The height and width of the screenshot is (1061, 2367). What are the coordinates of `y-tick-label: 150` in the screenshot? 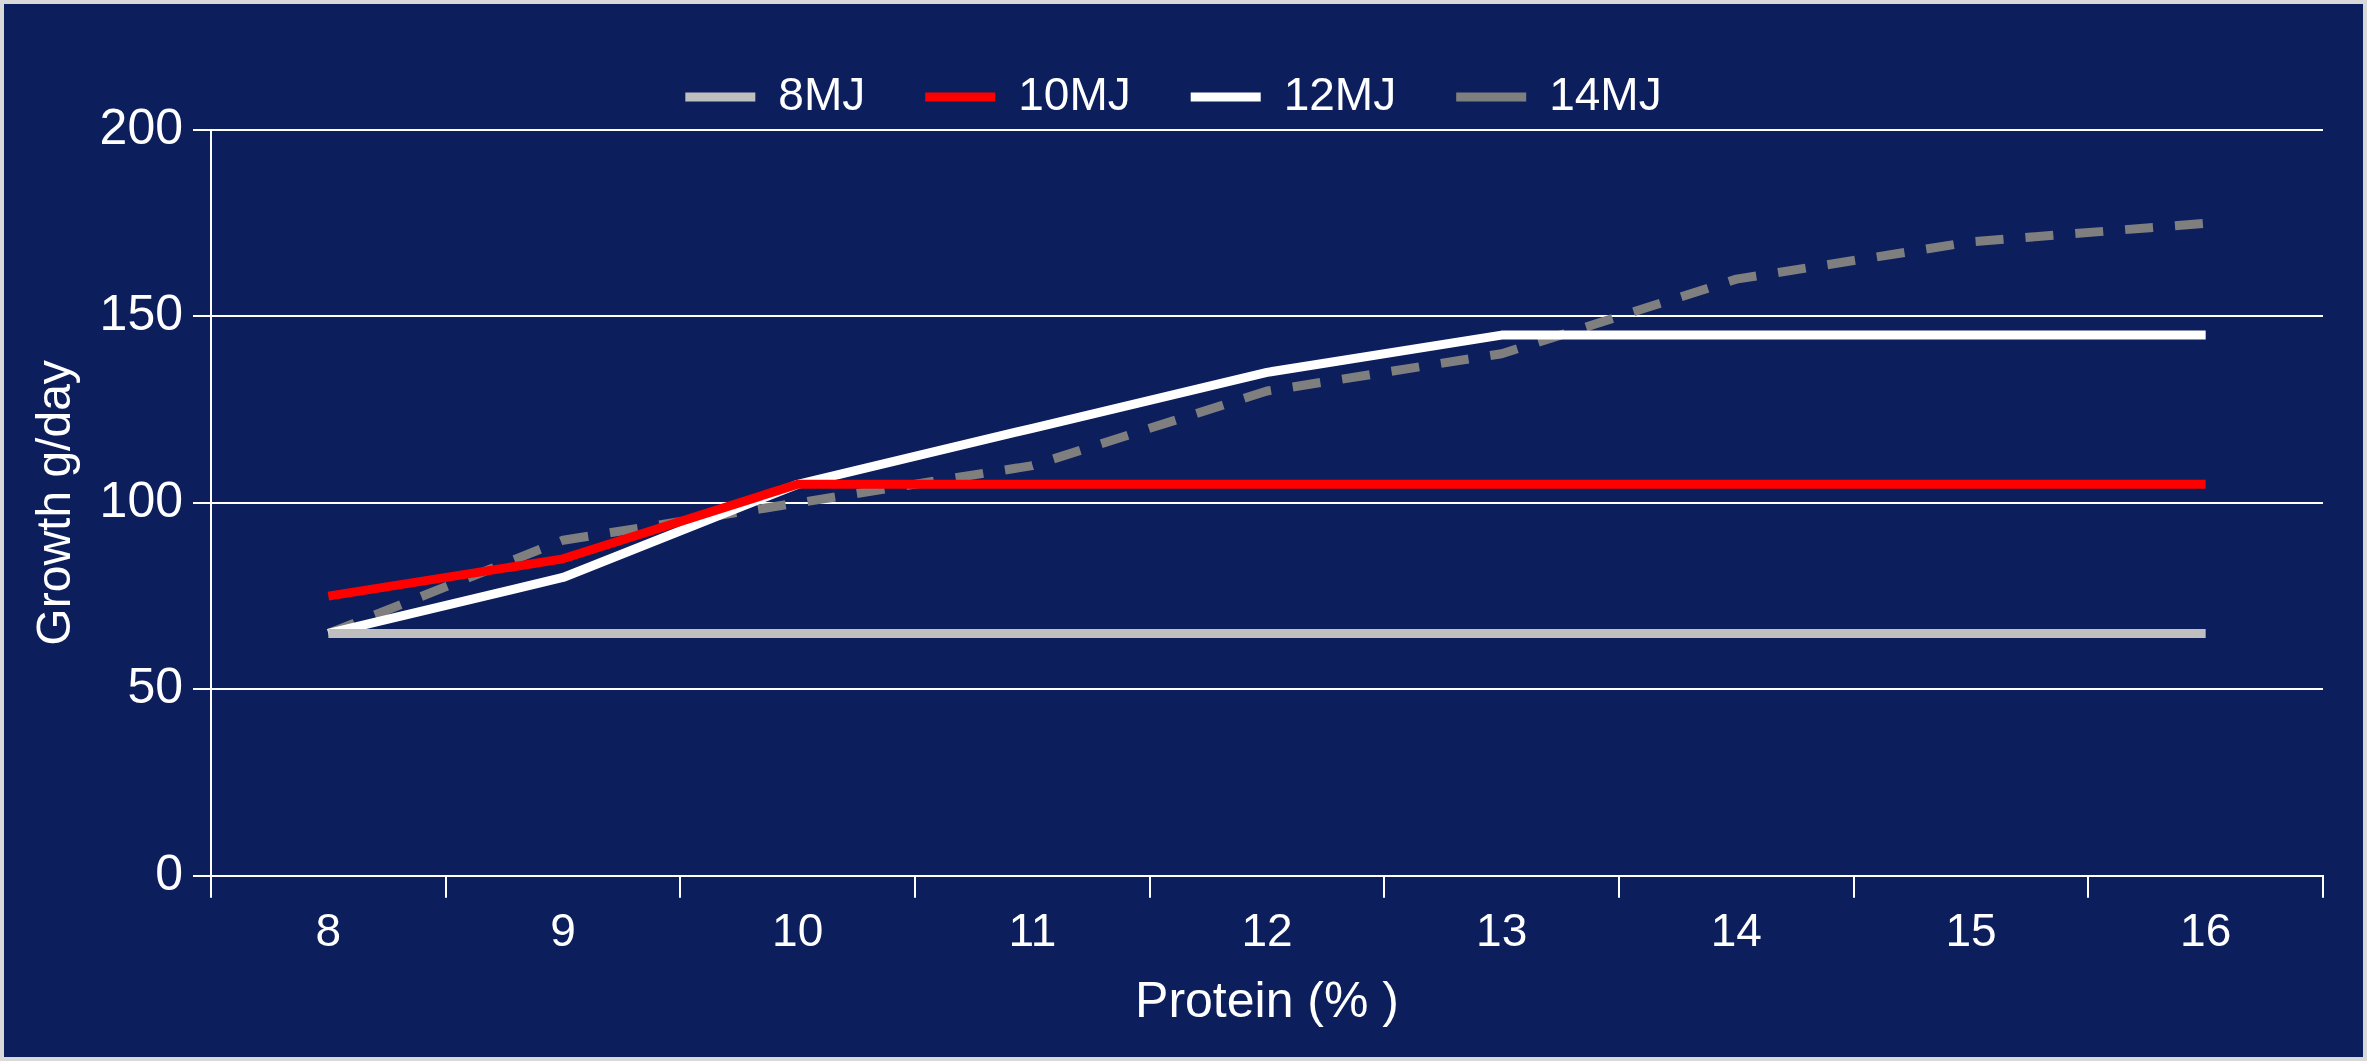 It's located at (141, 313).